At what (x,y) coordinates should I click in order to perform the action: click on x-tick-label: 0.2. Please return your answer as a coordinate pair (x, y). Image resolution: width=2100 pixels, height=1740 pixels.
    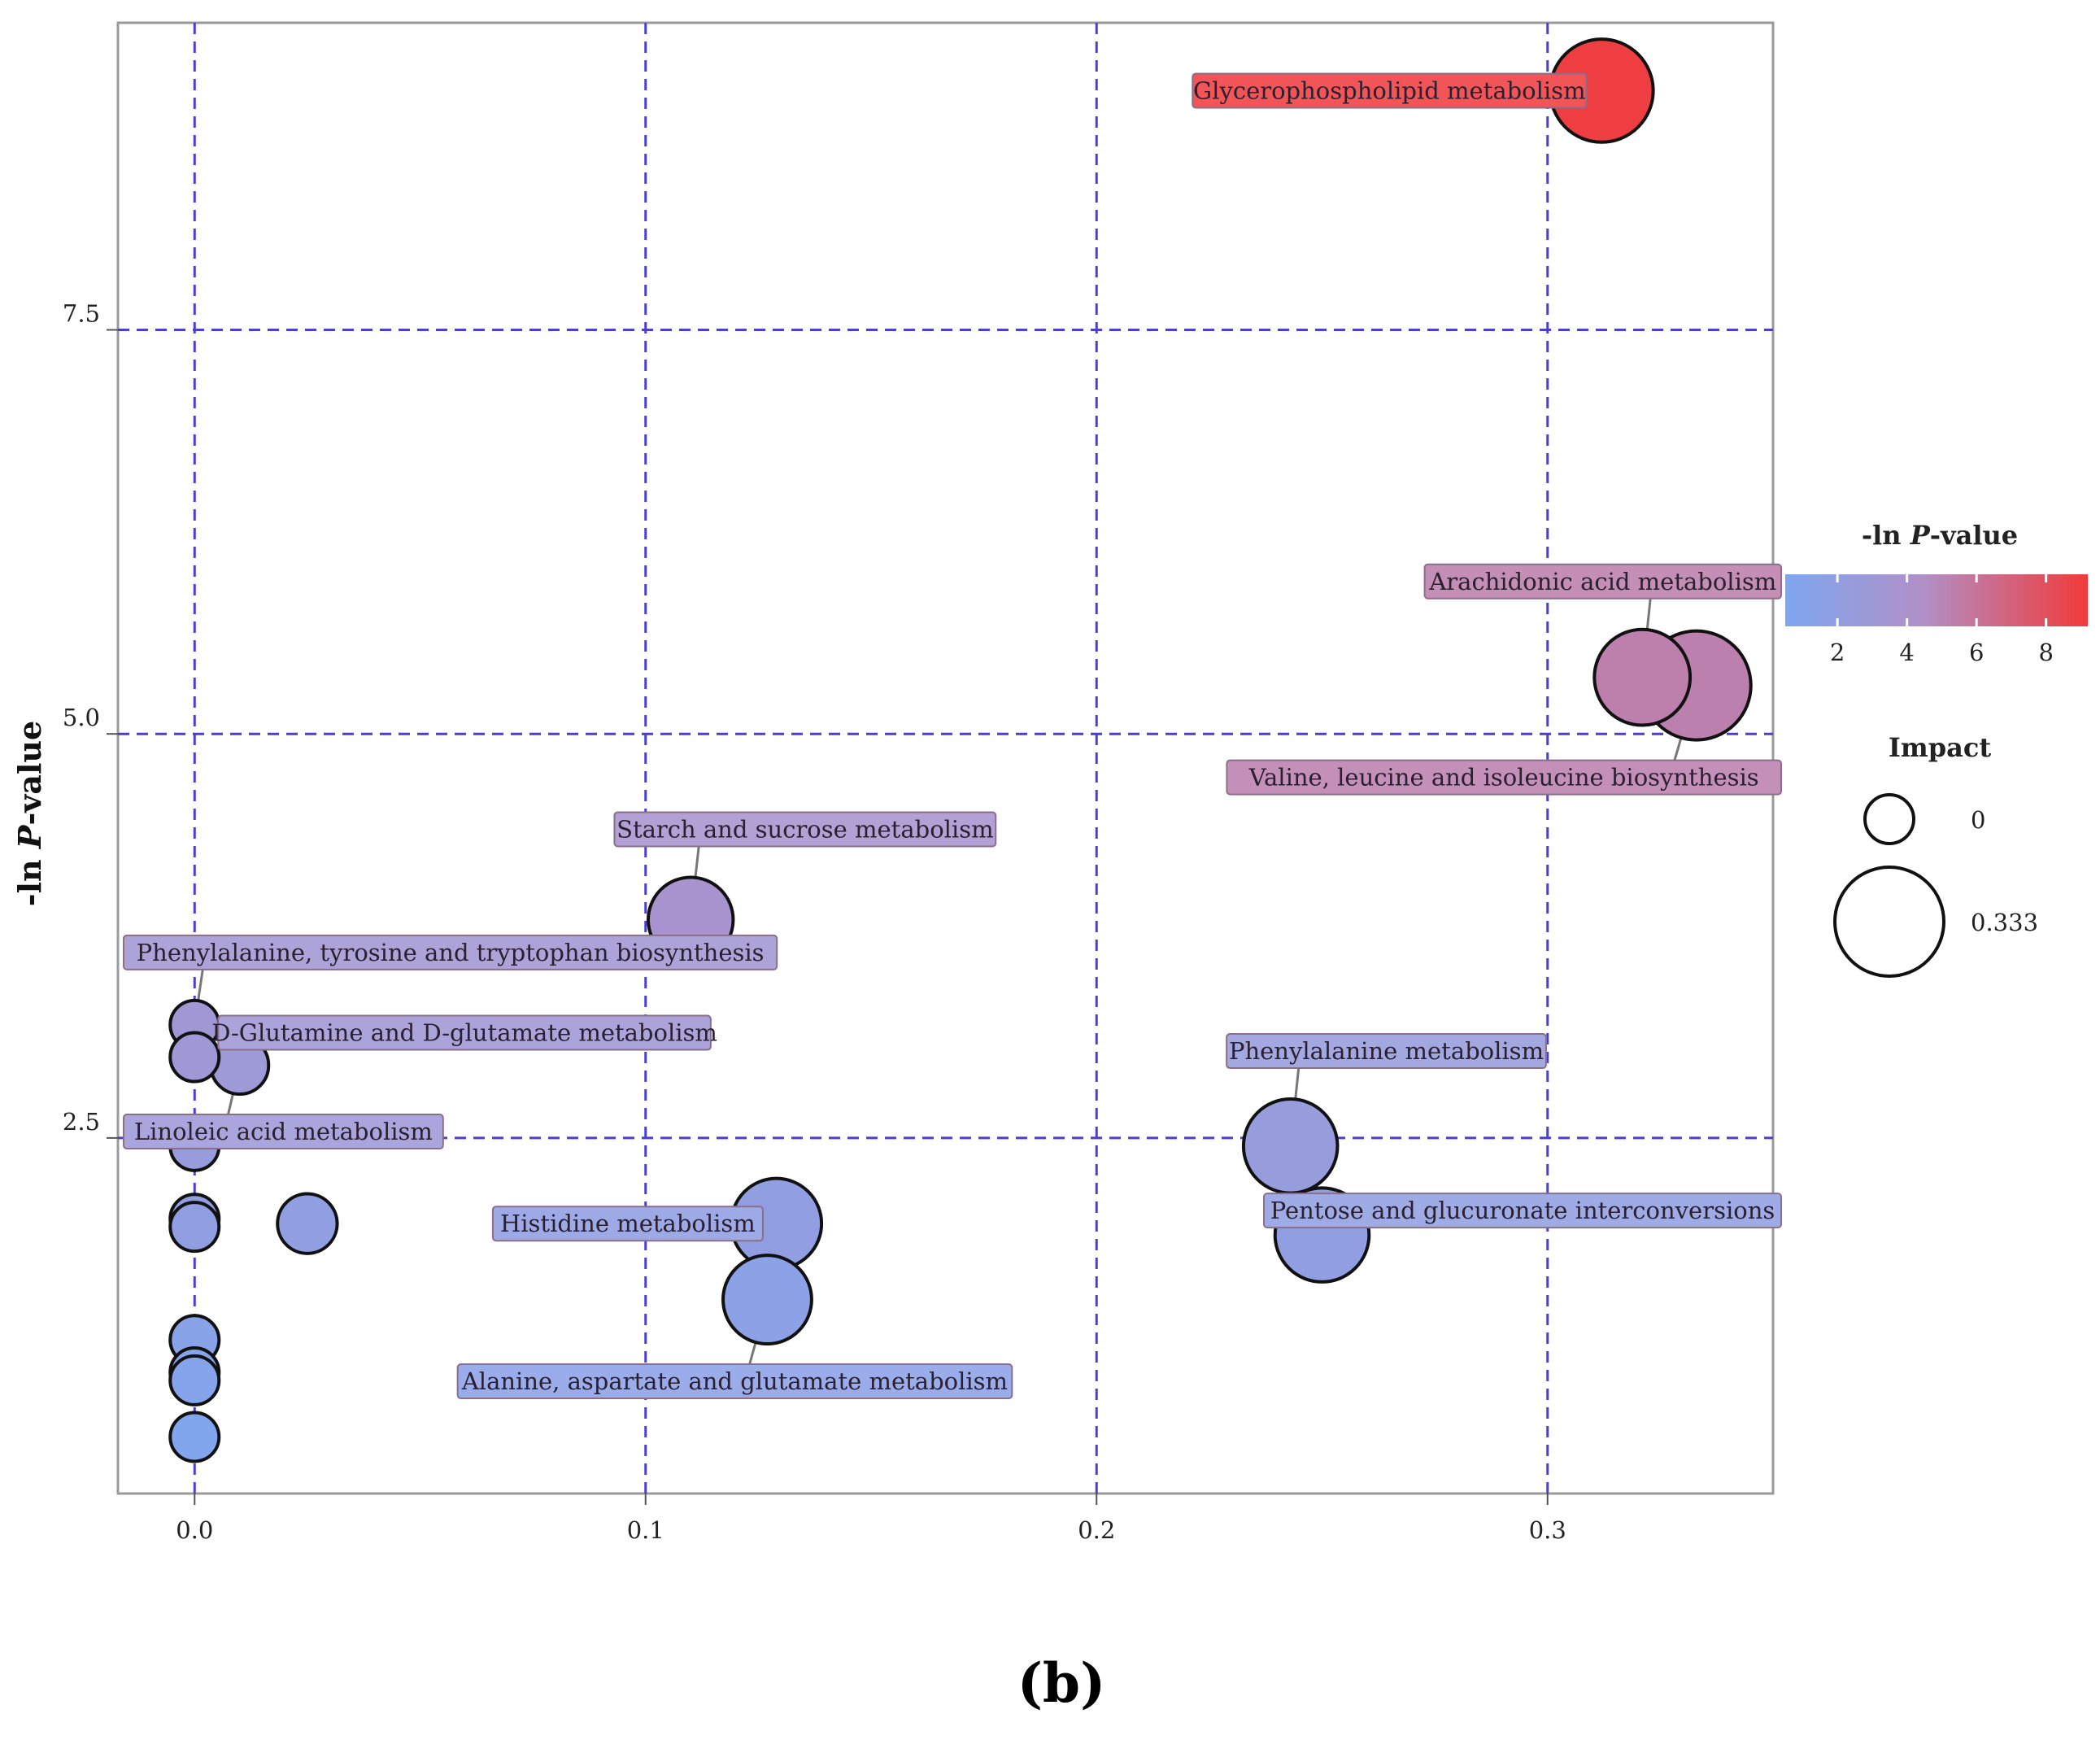
    Looking at the image, I should click on (1096, 1530).